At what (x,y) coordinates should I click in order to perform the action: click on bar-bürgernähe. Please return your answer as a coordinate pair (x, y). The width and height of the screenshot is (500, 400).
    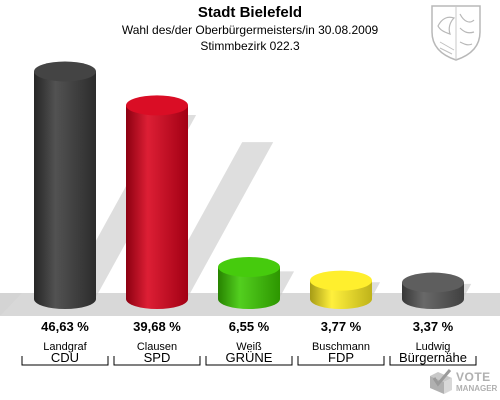
    Looking at the image, I should click on (433, 290).